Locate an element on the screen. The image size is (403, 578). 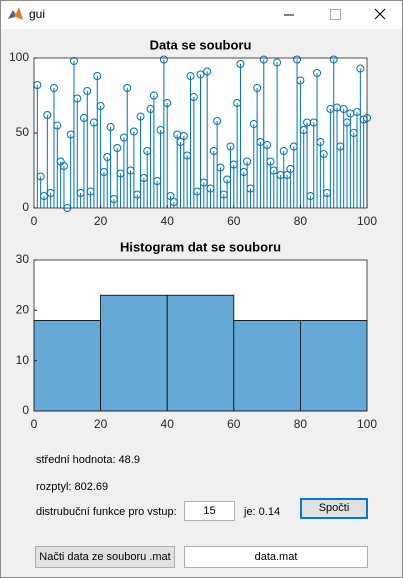
mean-label: střední hodnota: 48.9 is located at coordinates (88, 460).